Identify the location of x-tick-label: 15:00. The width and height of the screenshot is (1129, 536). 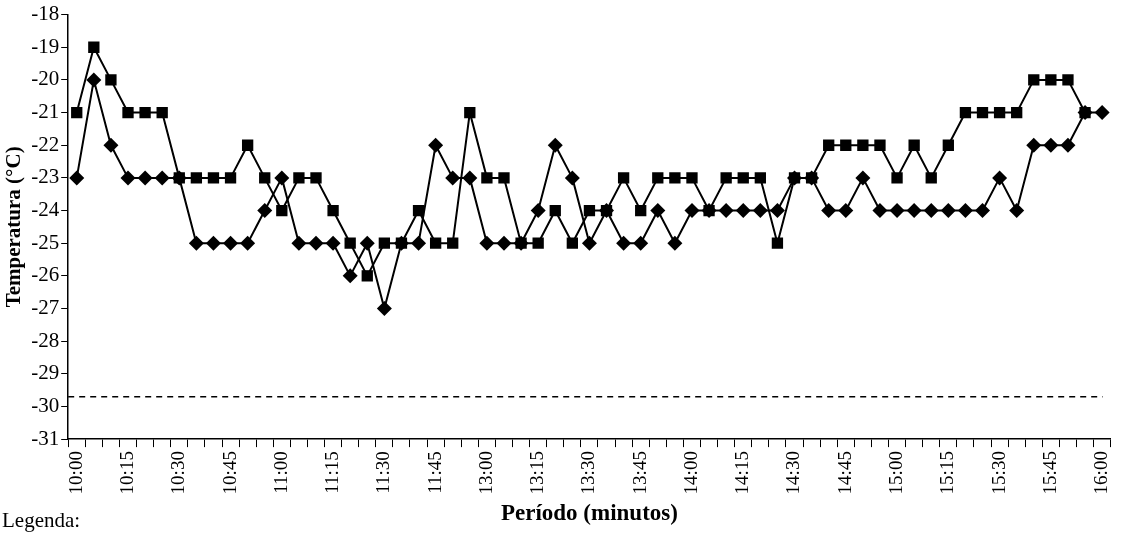
(896, 473).